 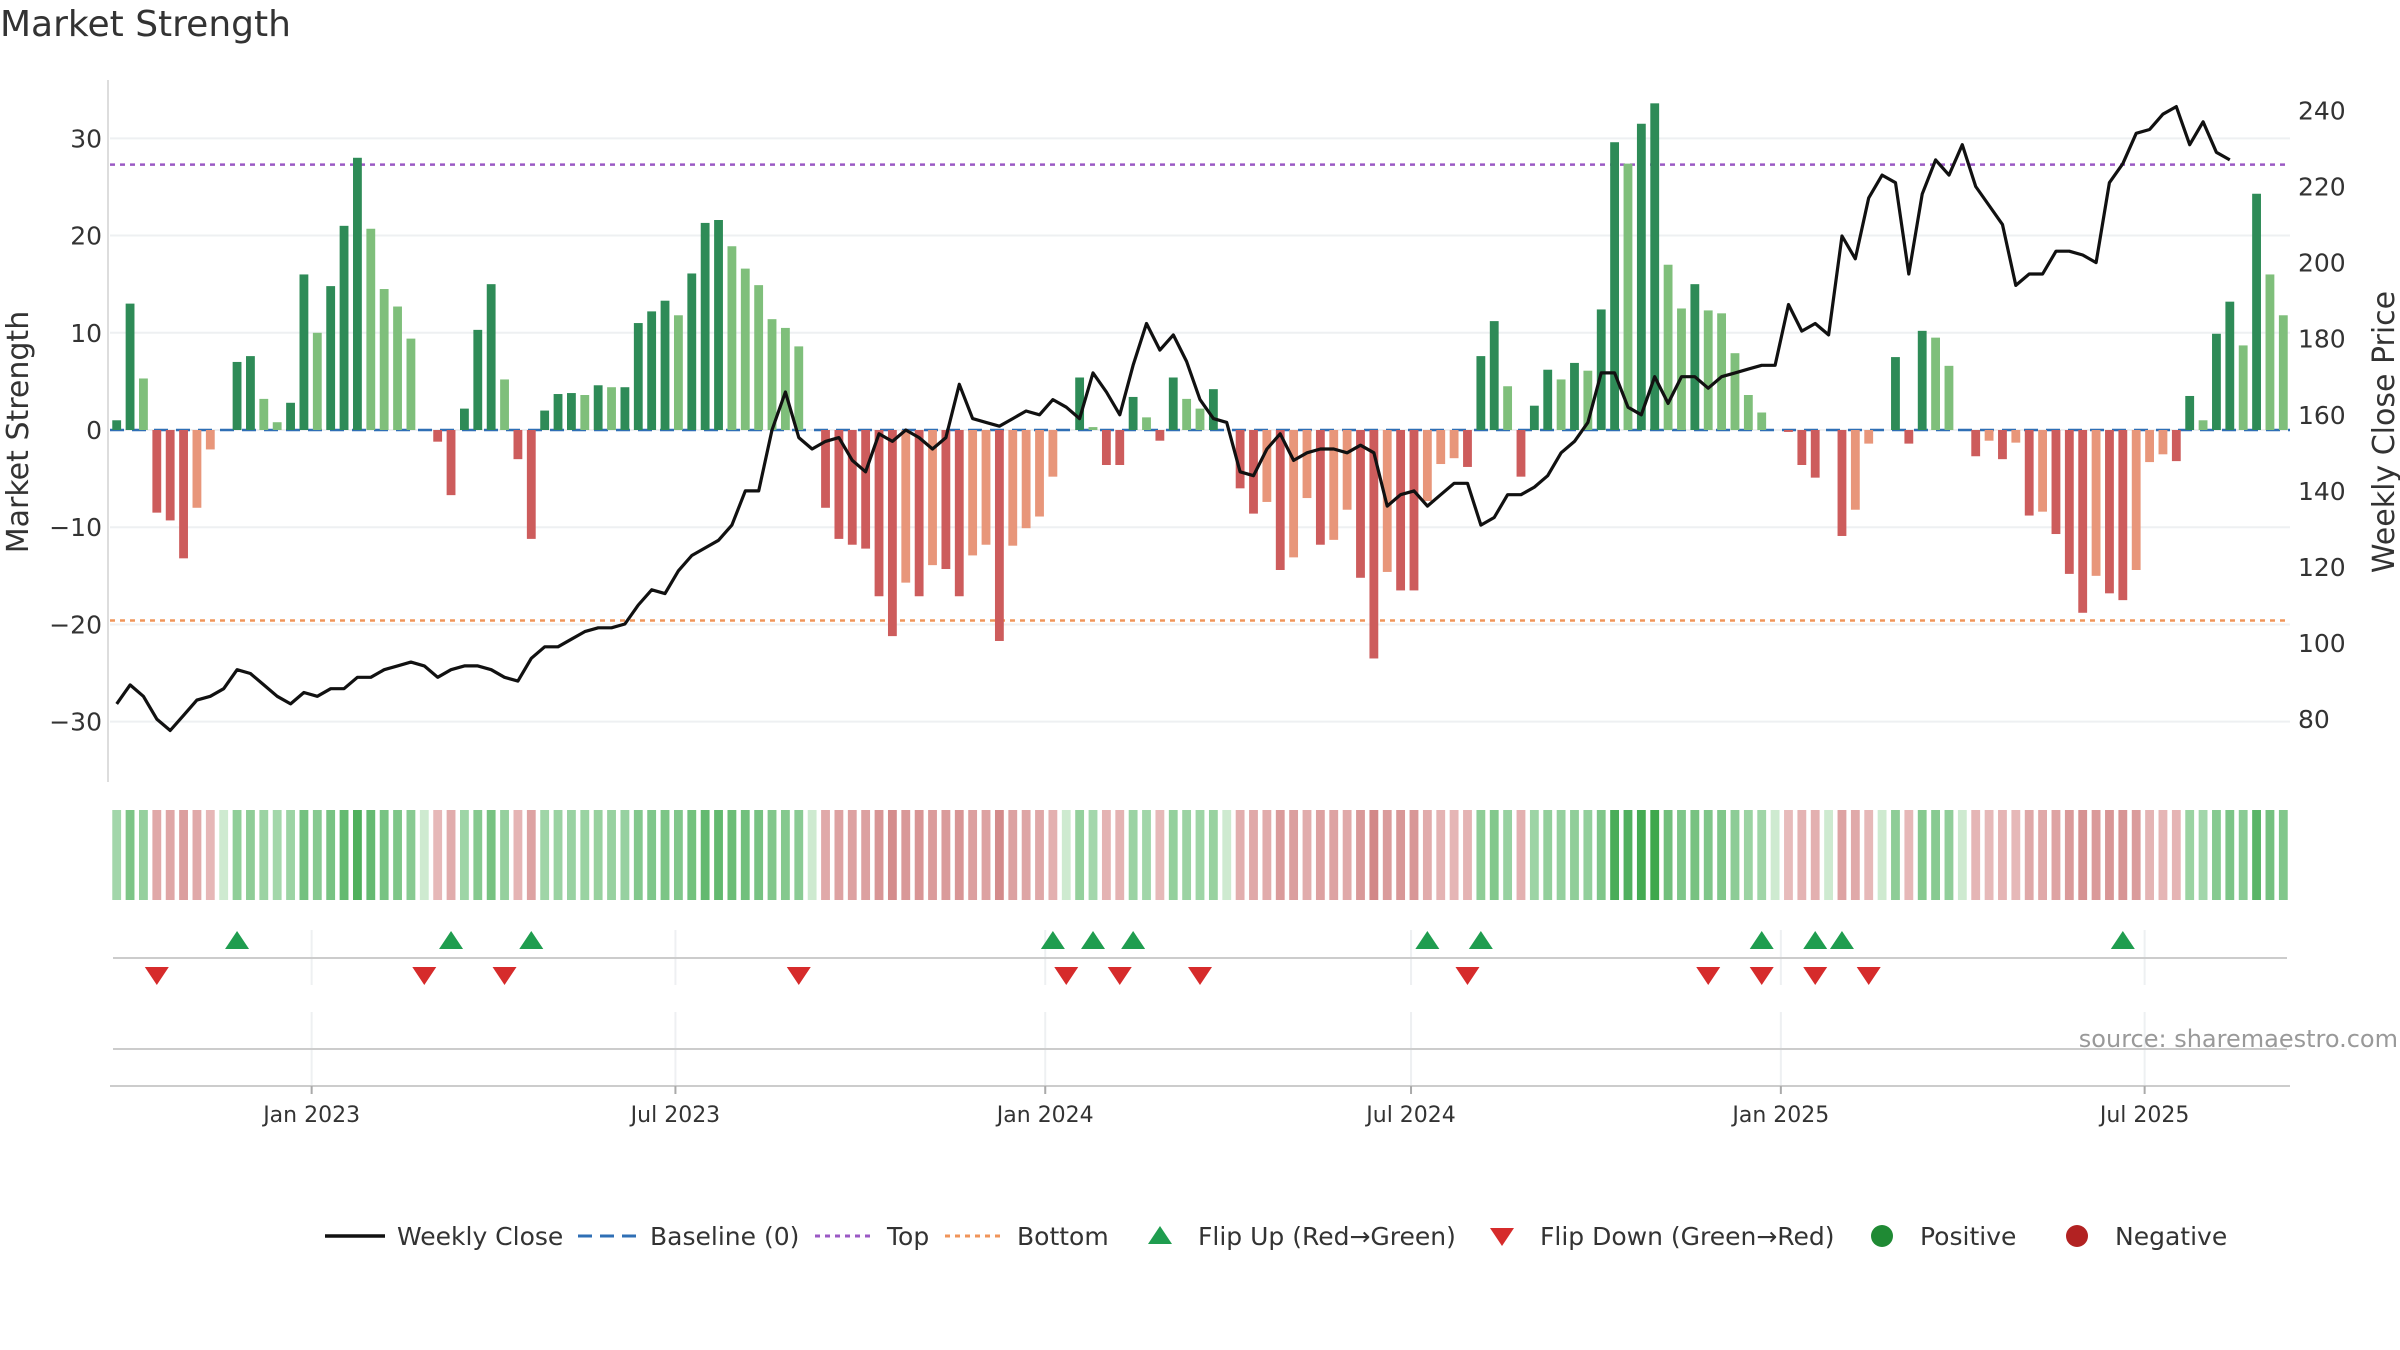 What do you see at coordinates (75, 624) in the screenshot?
I see `y-tick-label: −20` at bounding box center [75, 624].